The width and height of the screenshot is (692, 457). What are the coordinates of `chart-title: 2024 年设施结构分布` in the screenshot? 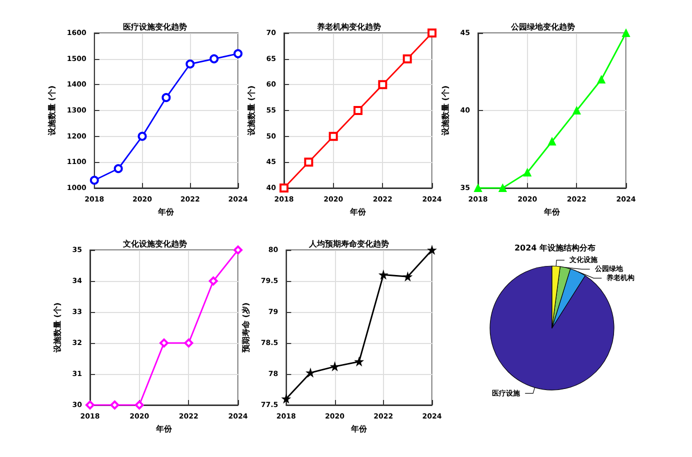 It's located at (555, 248).